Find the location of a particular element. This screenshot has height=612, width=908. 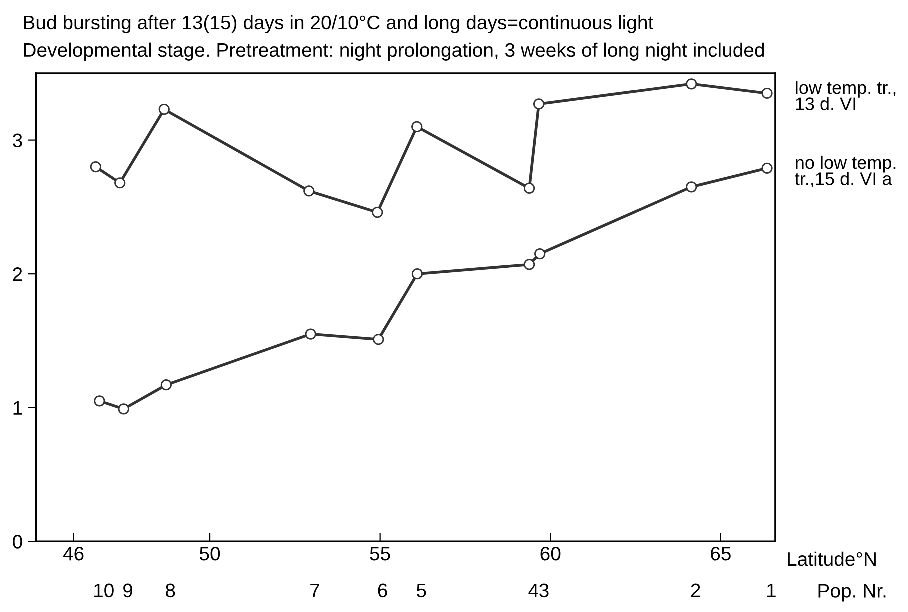

x-tick-label: 50 is located at coordinates (210, 553).